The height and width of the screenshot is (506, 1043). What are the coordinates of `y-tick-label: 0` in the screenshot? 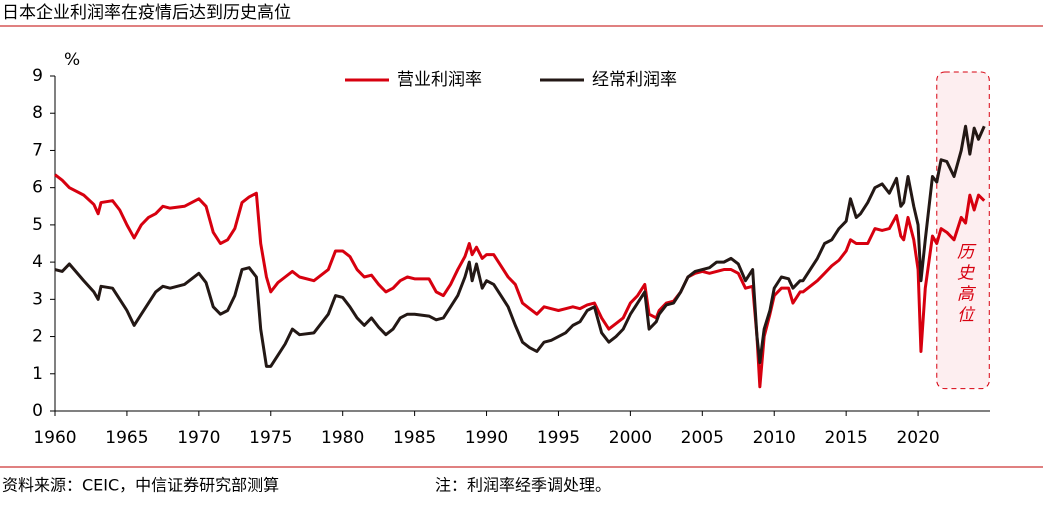 It's located at (37, 411).